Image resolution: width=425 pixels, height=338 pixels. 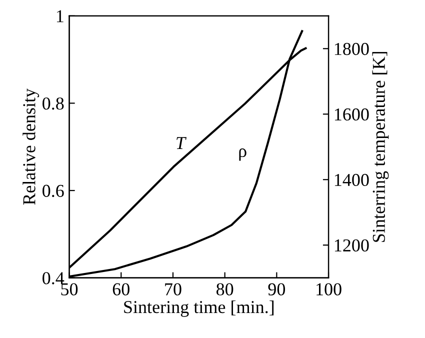 What do you see at coordinates (121, 289) in the screenshot?
I see `x-tick-label: 60` at bounding box center [121, 289].